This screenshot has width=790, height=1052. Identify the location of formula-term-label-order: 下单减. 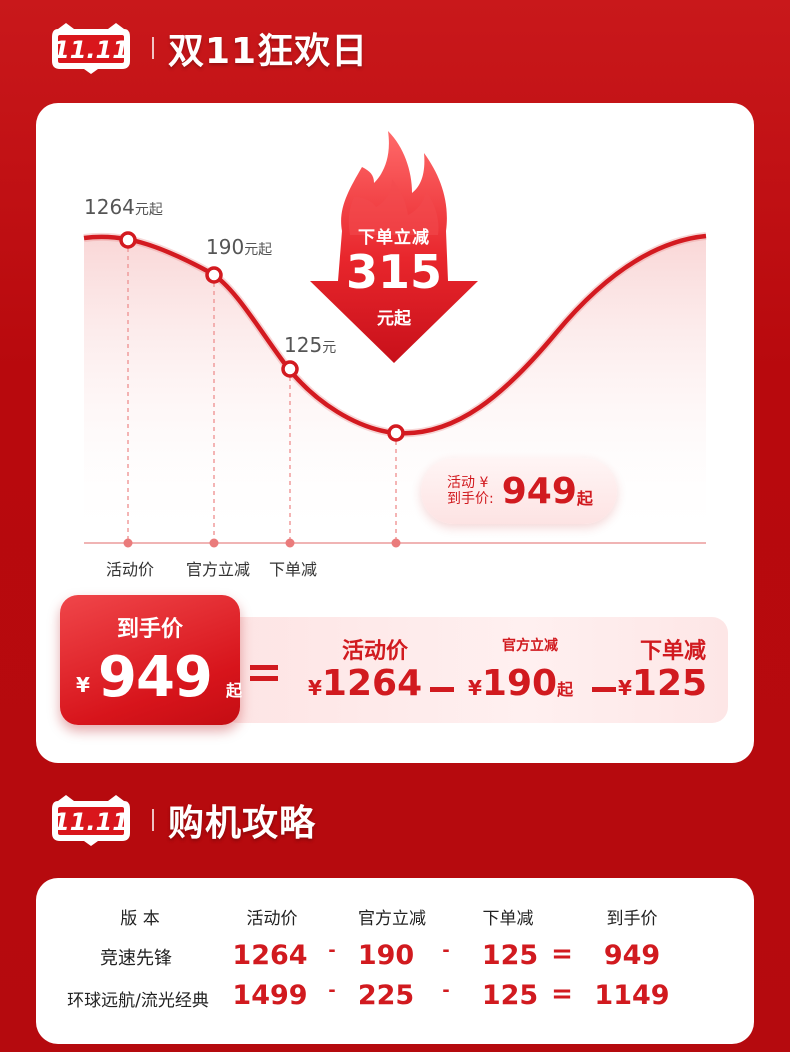
(673, 651).